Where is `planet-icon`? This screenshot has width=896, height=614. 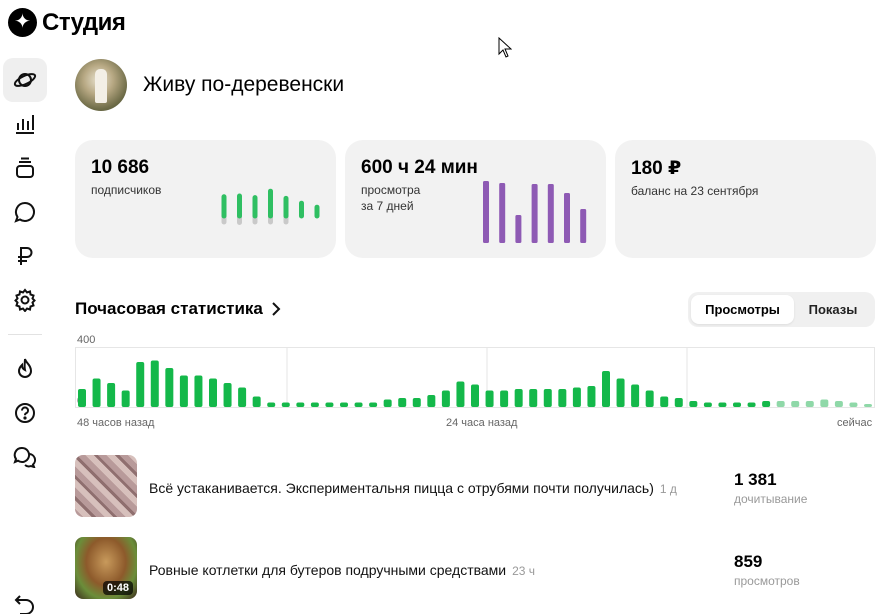
planet-icon is located at coordinates (25, 80).